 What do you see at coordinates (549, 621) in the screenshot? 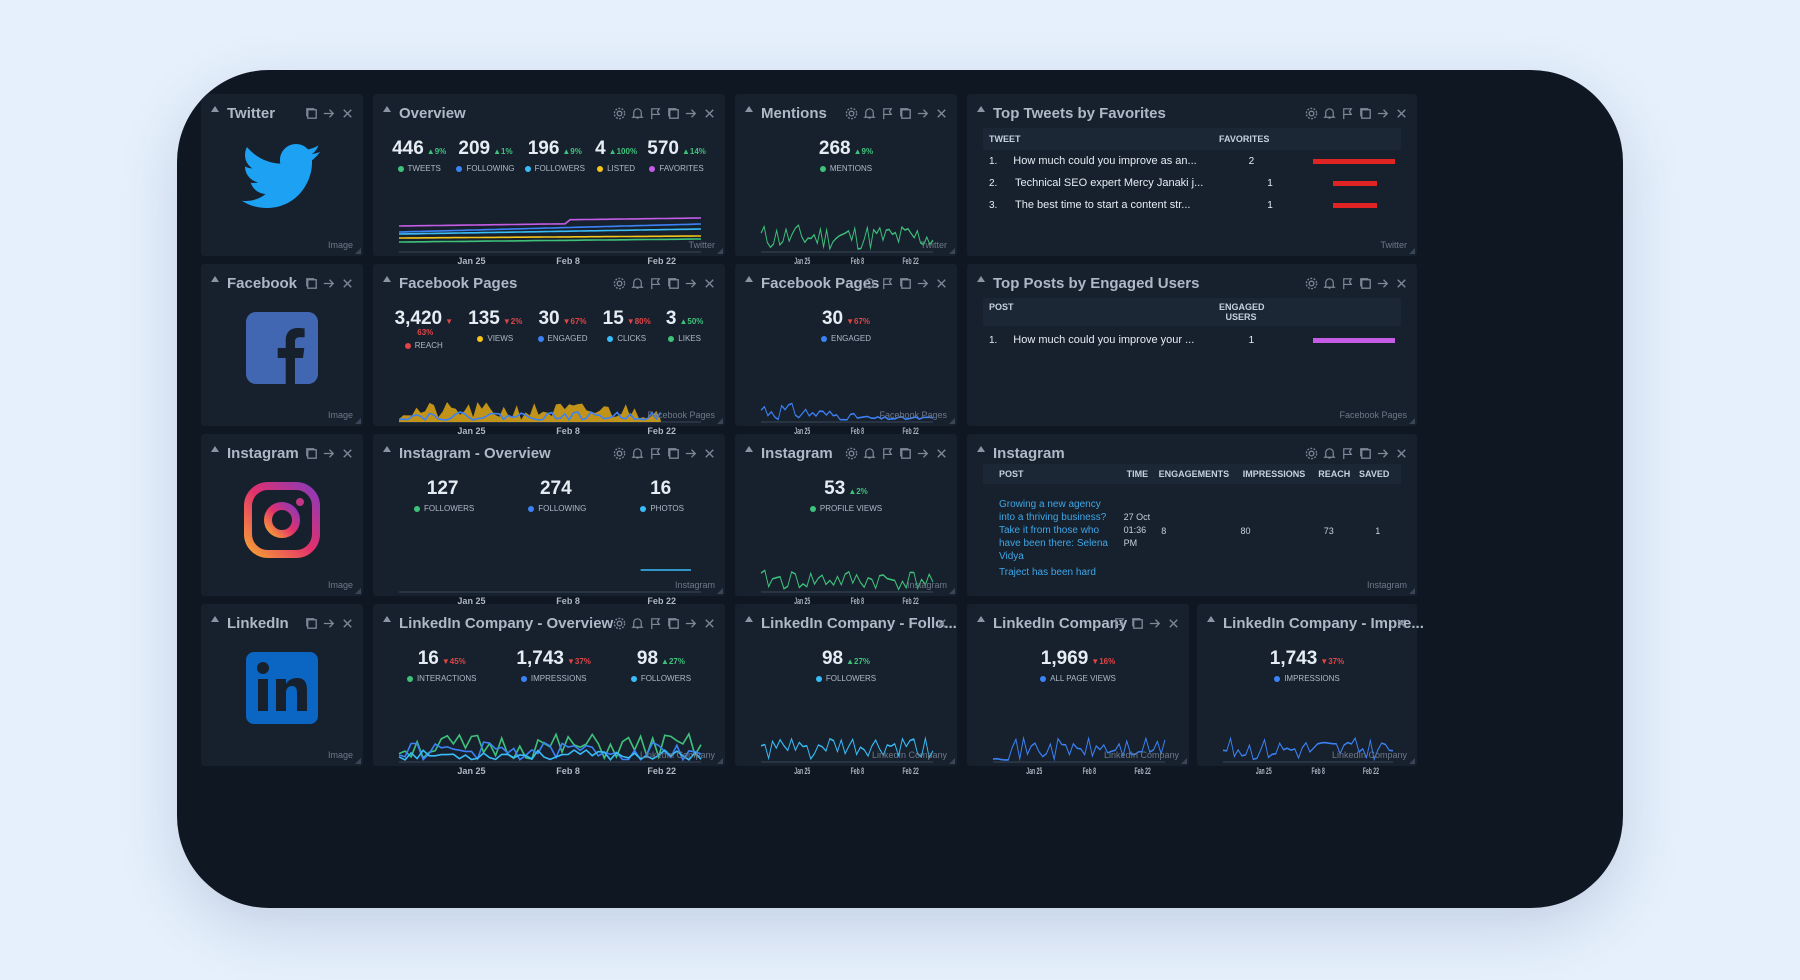
I see `widget-header: LinkedIn Company - Overview` at bounding box center [549, 621].